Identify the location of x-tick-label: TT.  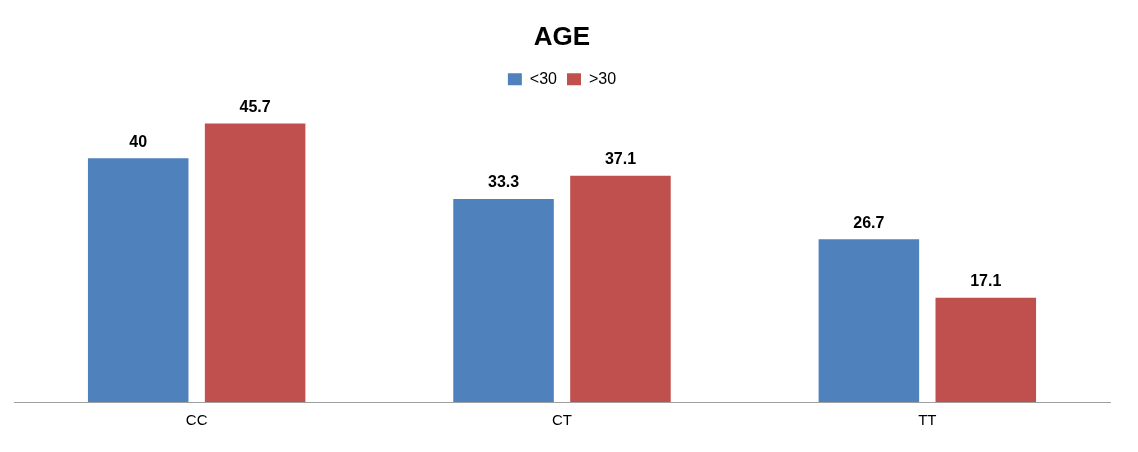
(927, 420).